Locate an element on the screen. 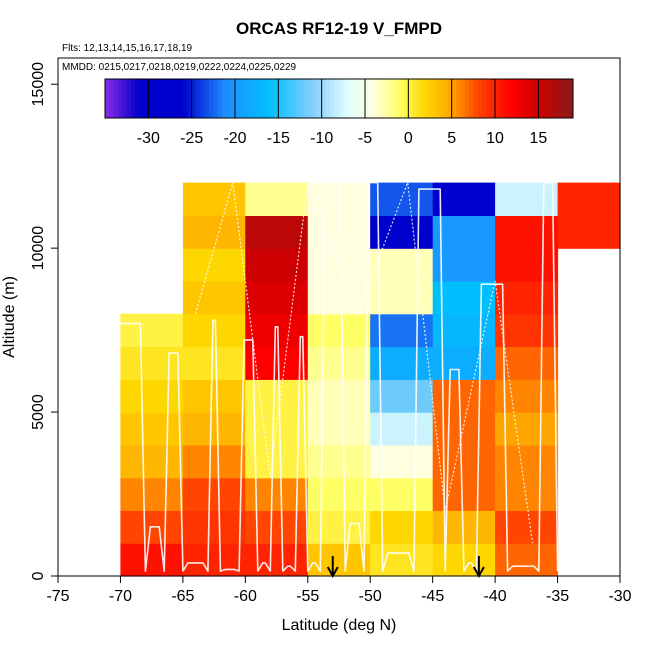 This screenshot has width=650, height=650. colorbar-tick-label: -5 is located at coordinates (365, 138).